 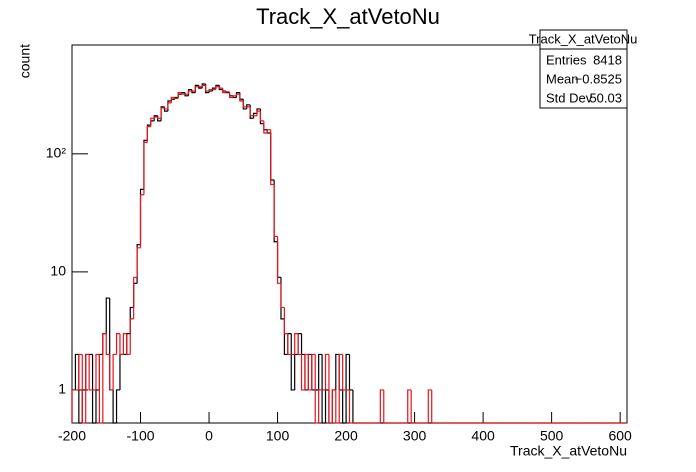 I want to click on stats-value: 50.03, so click(x=605, y=97).